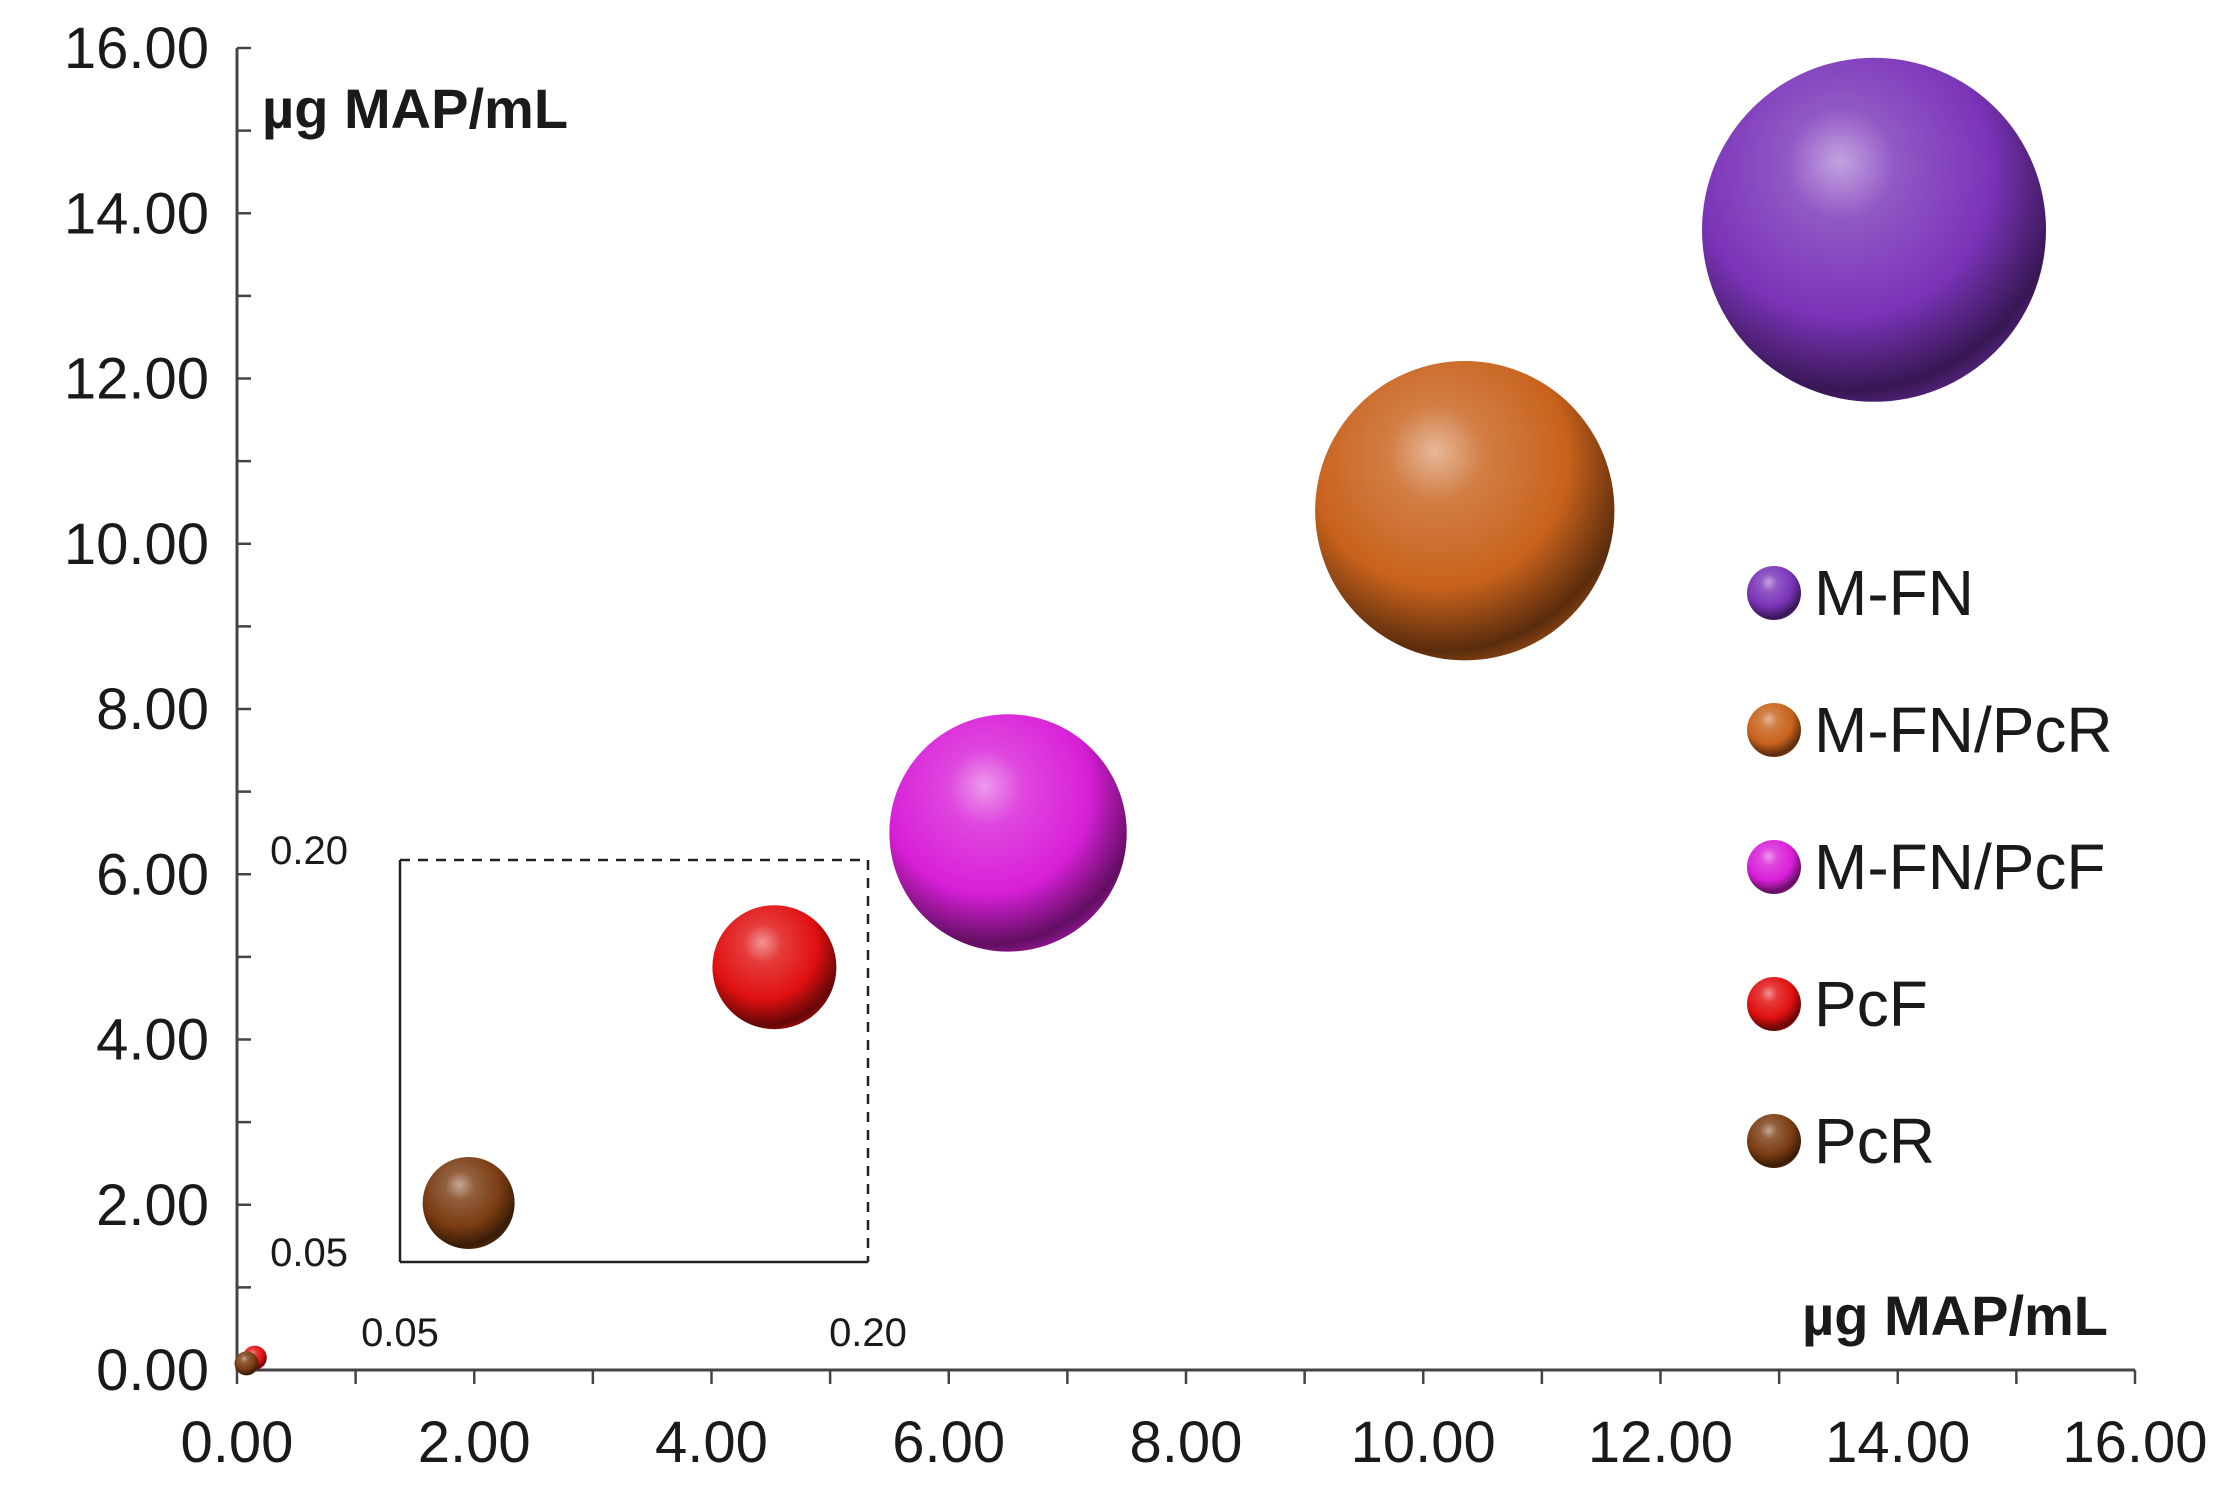 The height and width of the screenshot is (1503, 2228). I want to click on y-tick-label: 8.00, so click(152, 709).